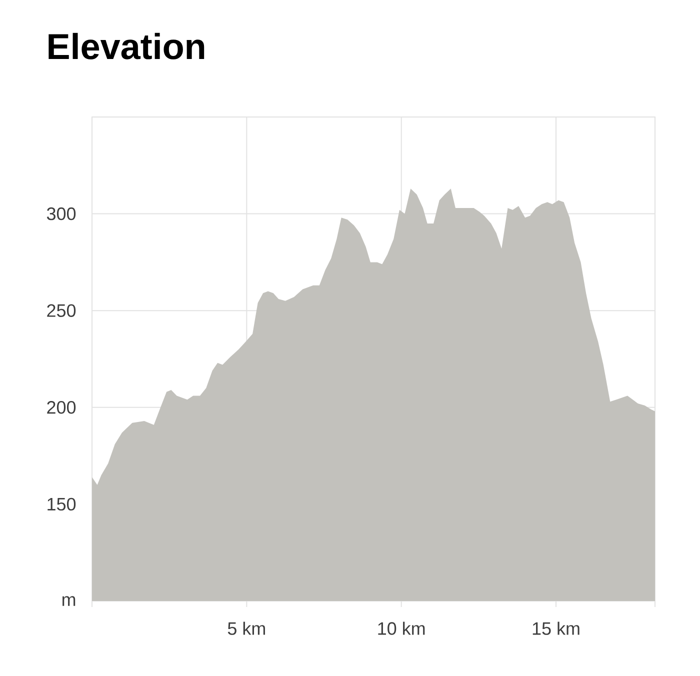 The image size is (700, 676). I want to click on y-tick-label: 250, so click(61, 310).